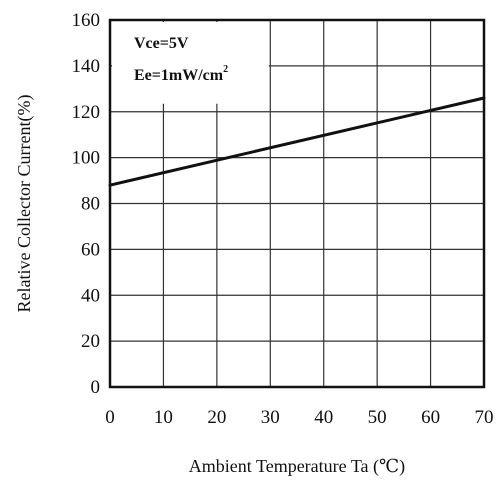  I want to click on y-tick-label-80: 80, so click(90, 204).